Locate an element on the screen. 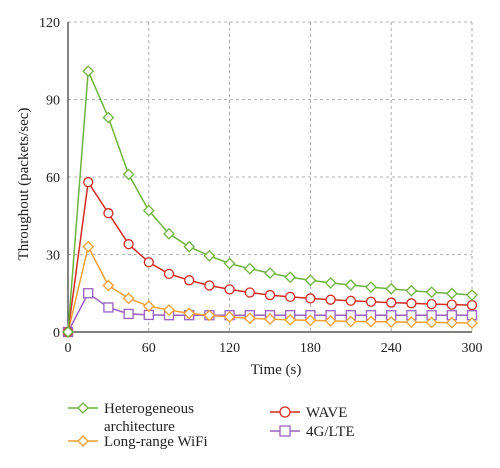 This screenshot has width=500, height=468. legend-item-wave: WAVE is located at coordinates (308, 413).